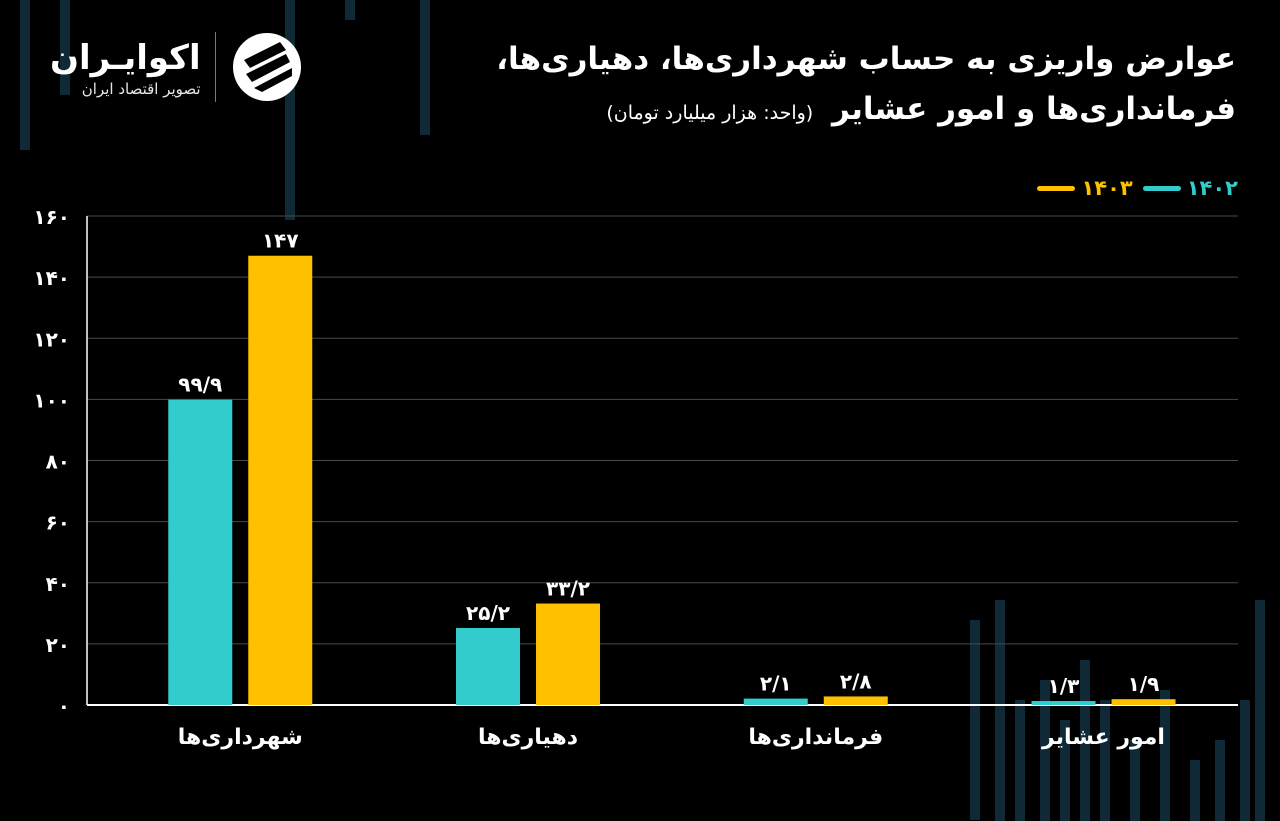 This screenshot has width=1280, height=821. Describe the element at coordinates (528, 737) in the screenshot. I see `x-category-label: دهیاری‌ها` at that location.